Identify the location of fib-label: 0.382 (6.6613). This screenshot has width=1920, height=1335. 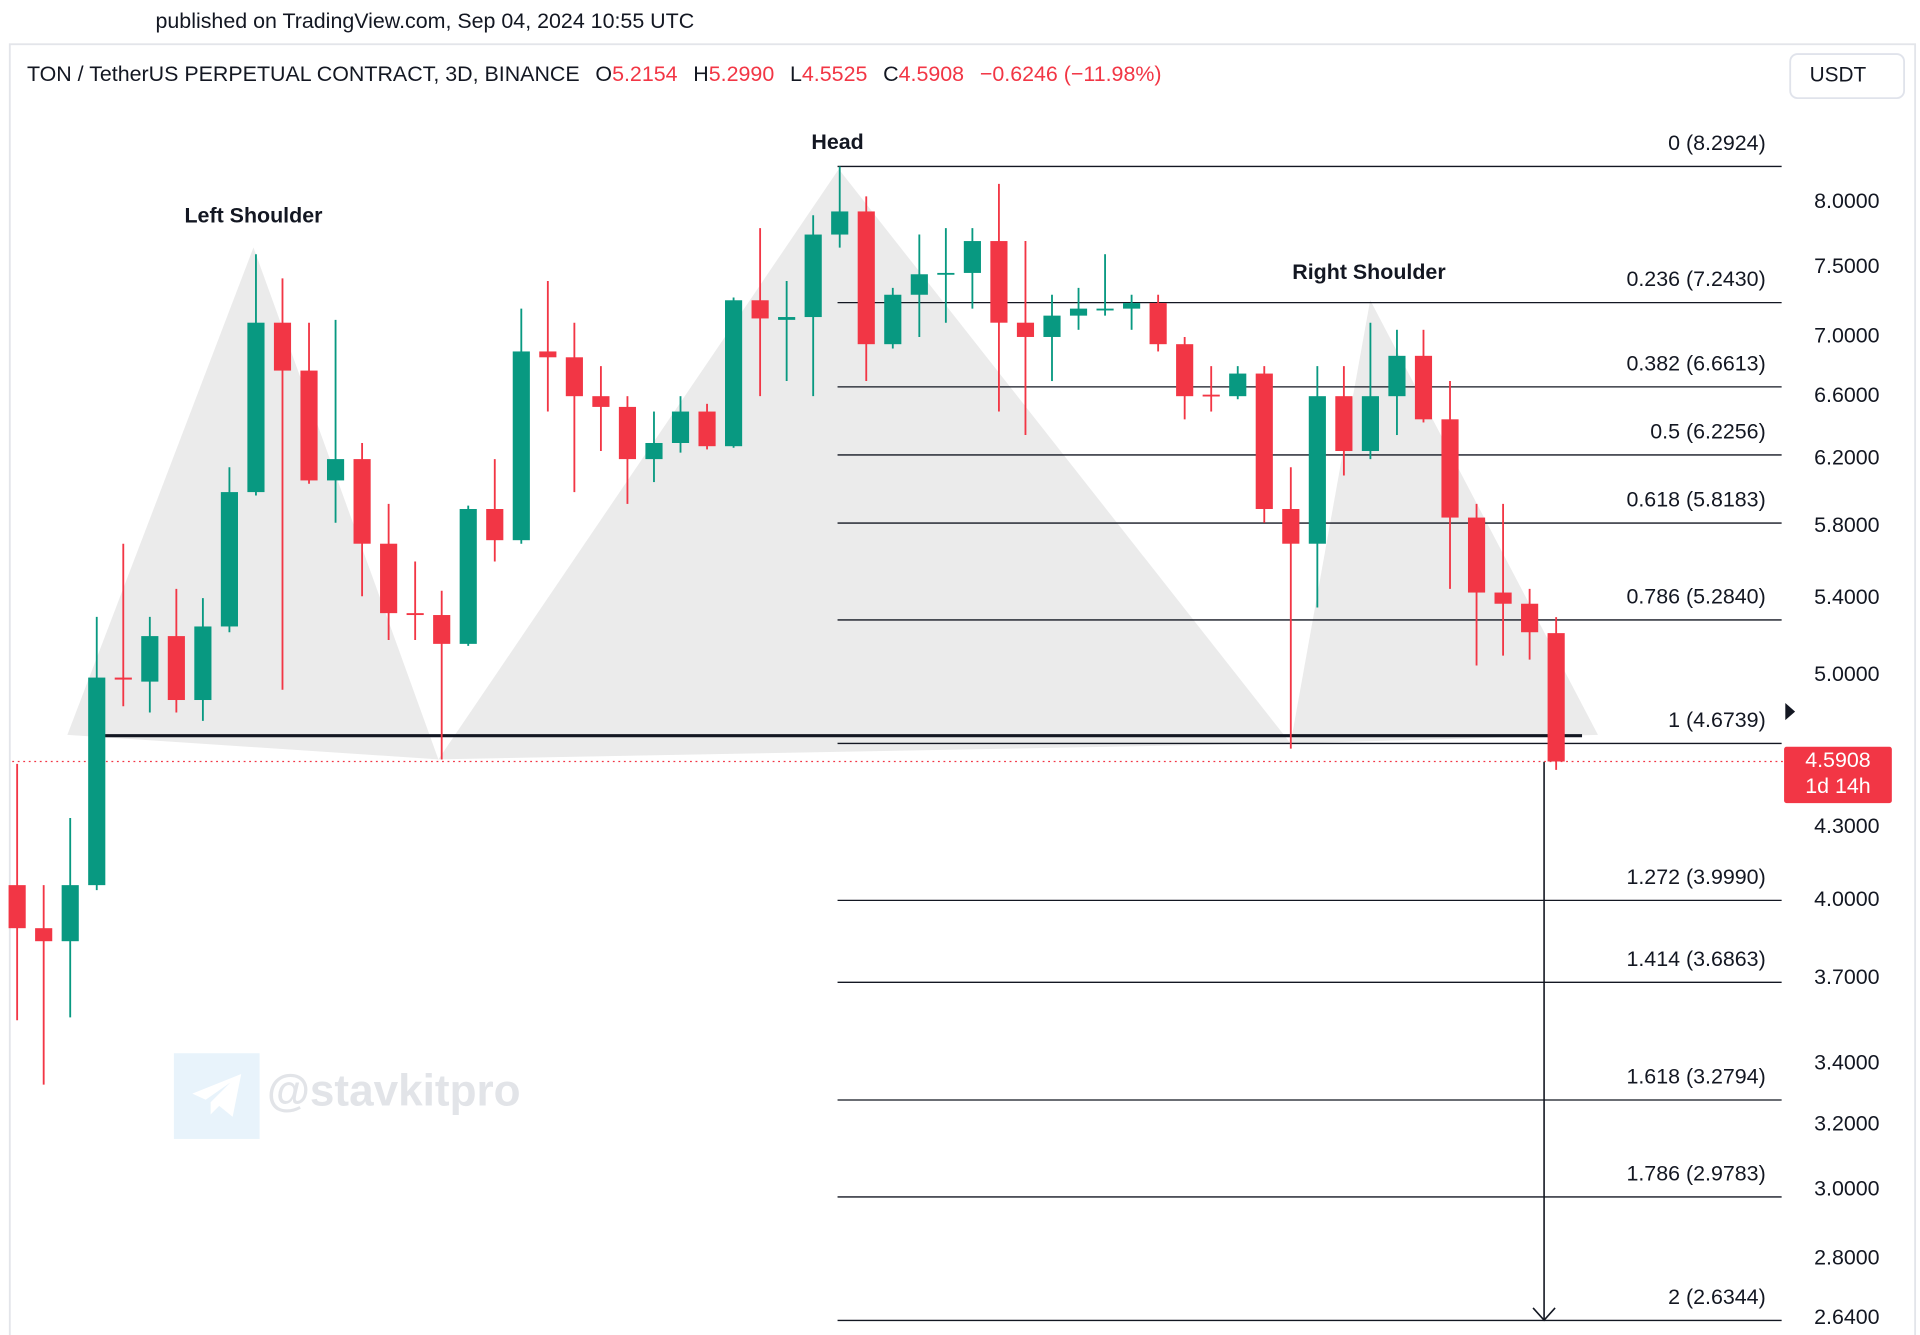
(1695, 363).